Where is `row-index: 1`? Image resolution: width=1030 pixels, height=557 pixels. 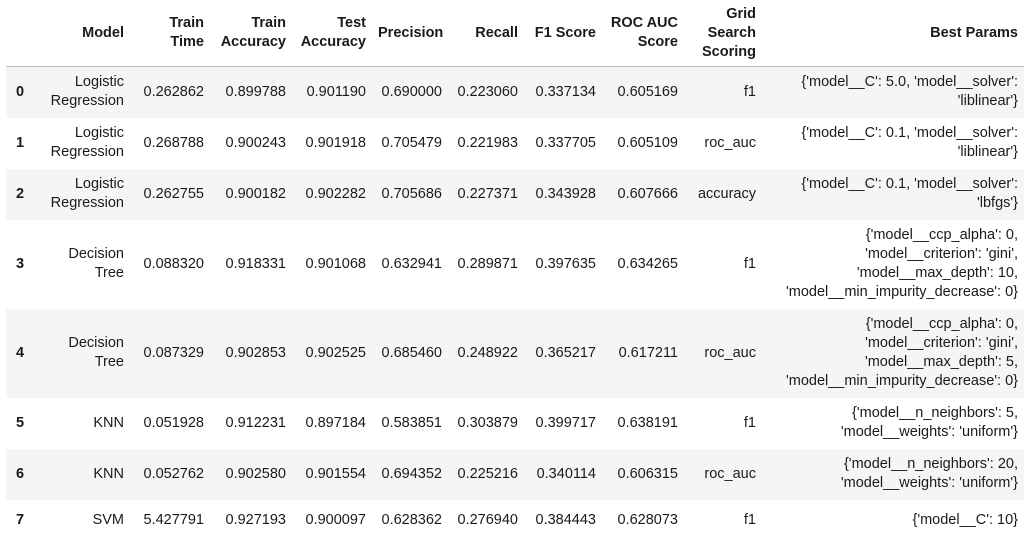 row-index: 1 is located at coordinates (20, 142).